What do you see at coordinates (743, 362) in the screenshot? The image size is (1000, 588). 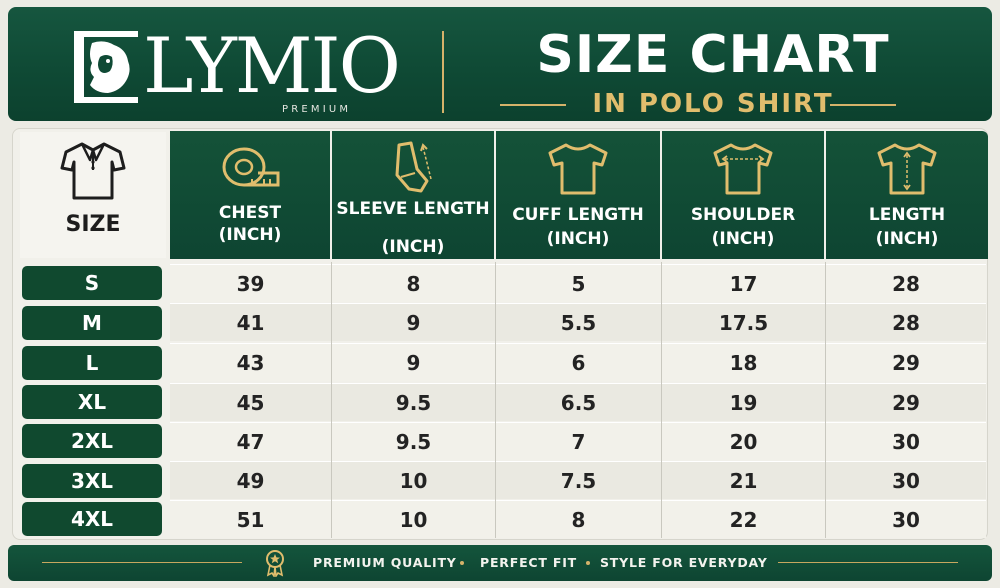 I see `table-cell: 18` at bounding box center [743, 362].